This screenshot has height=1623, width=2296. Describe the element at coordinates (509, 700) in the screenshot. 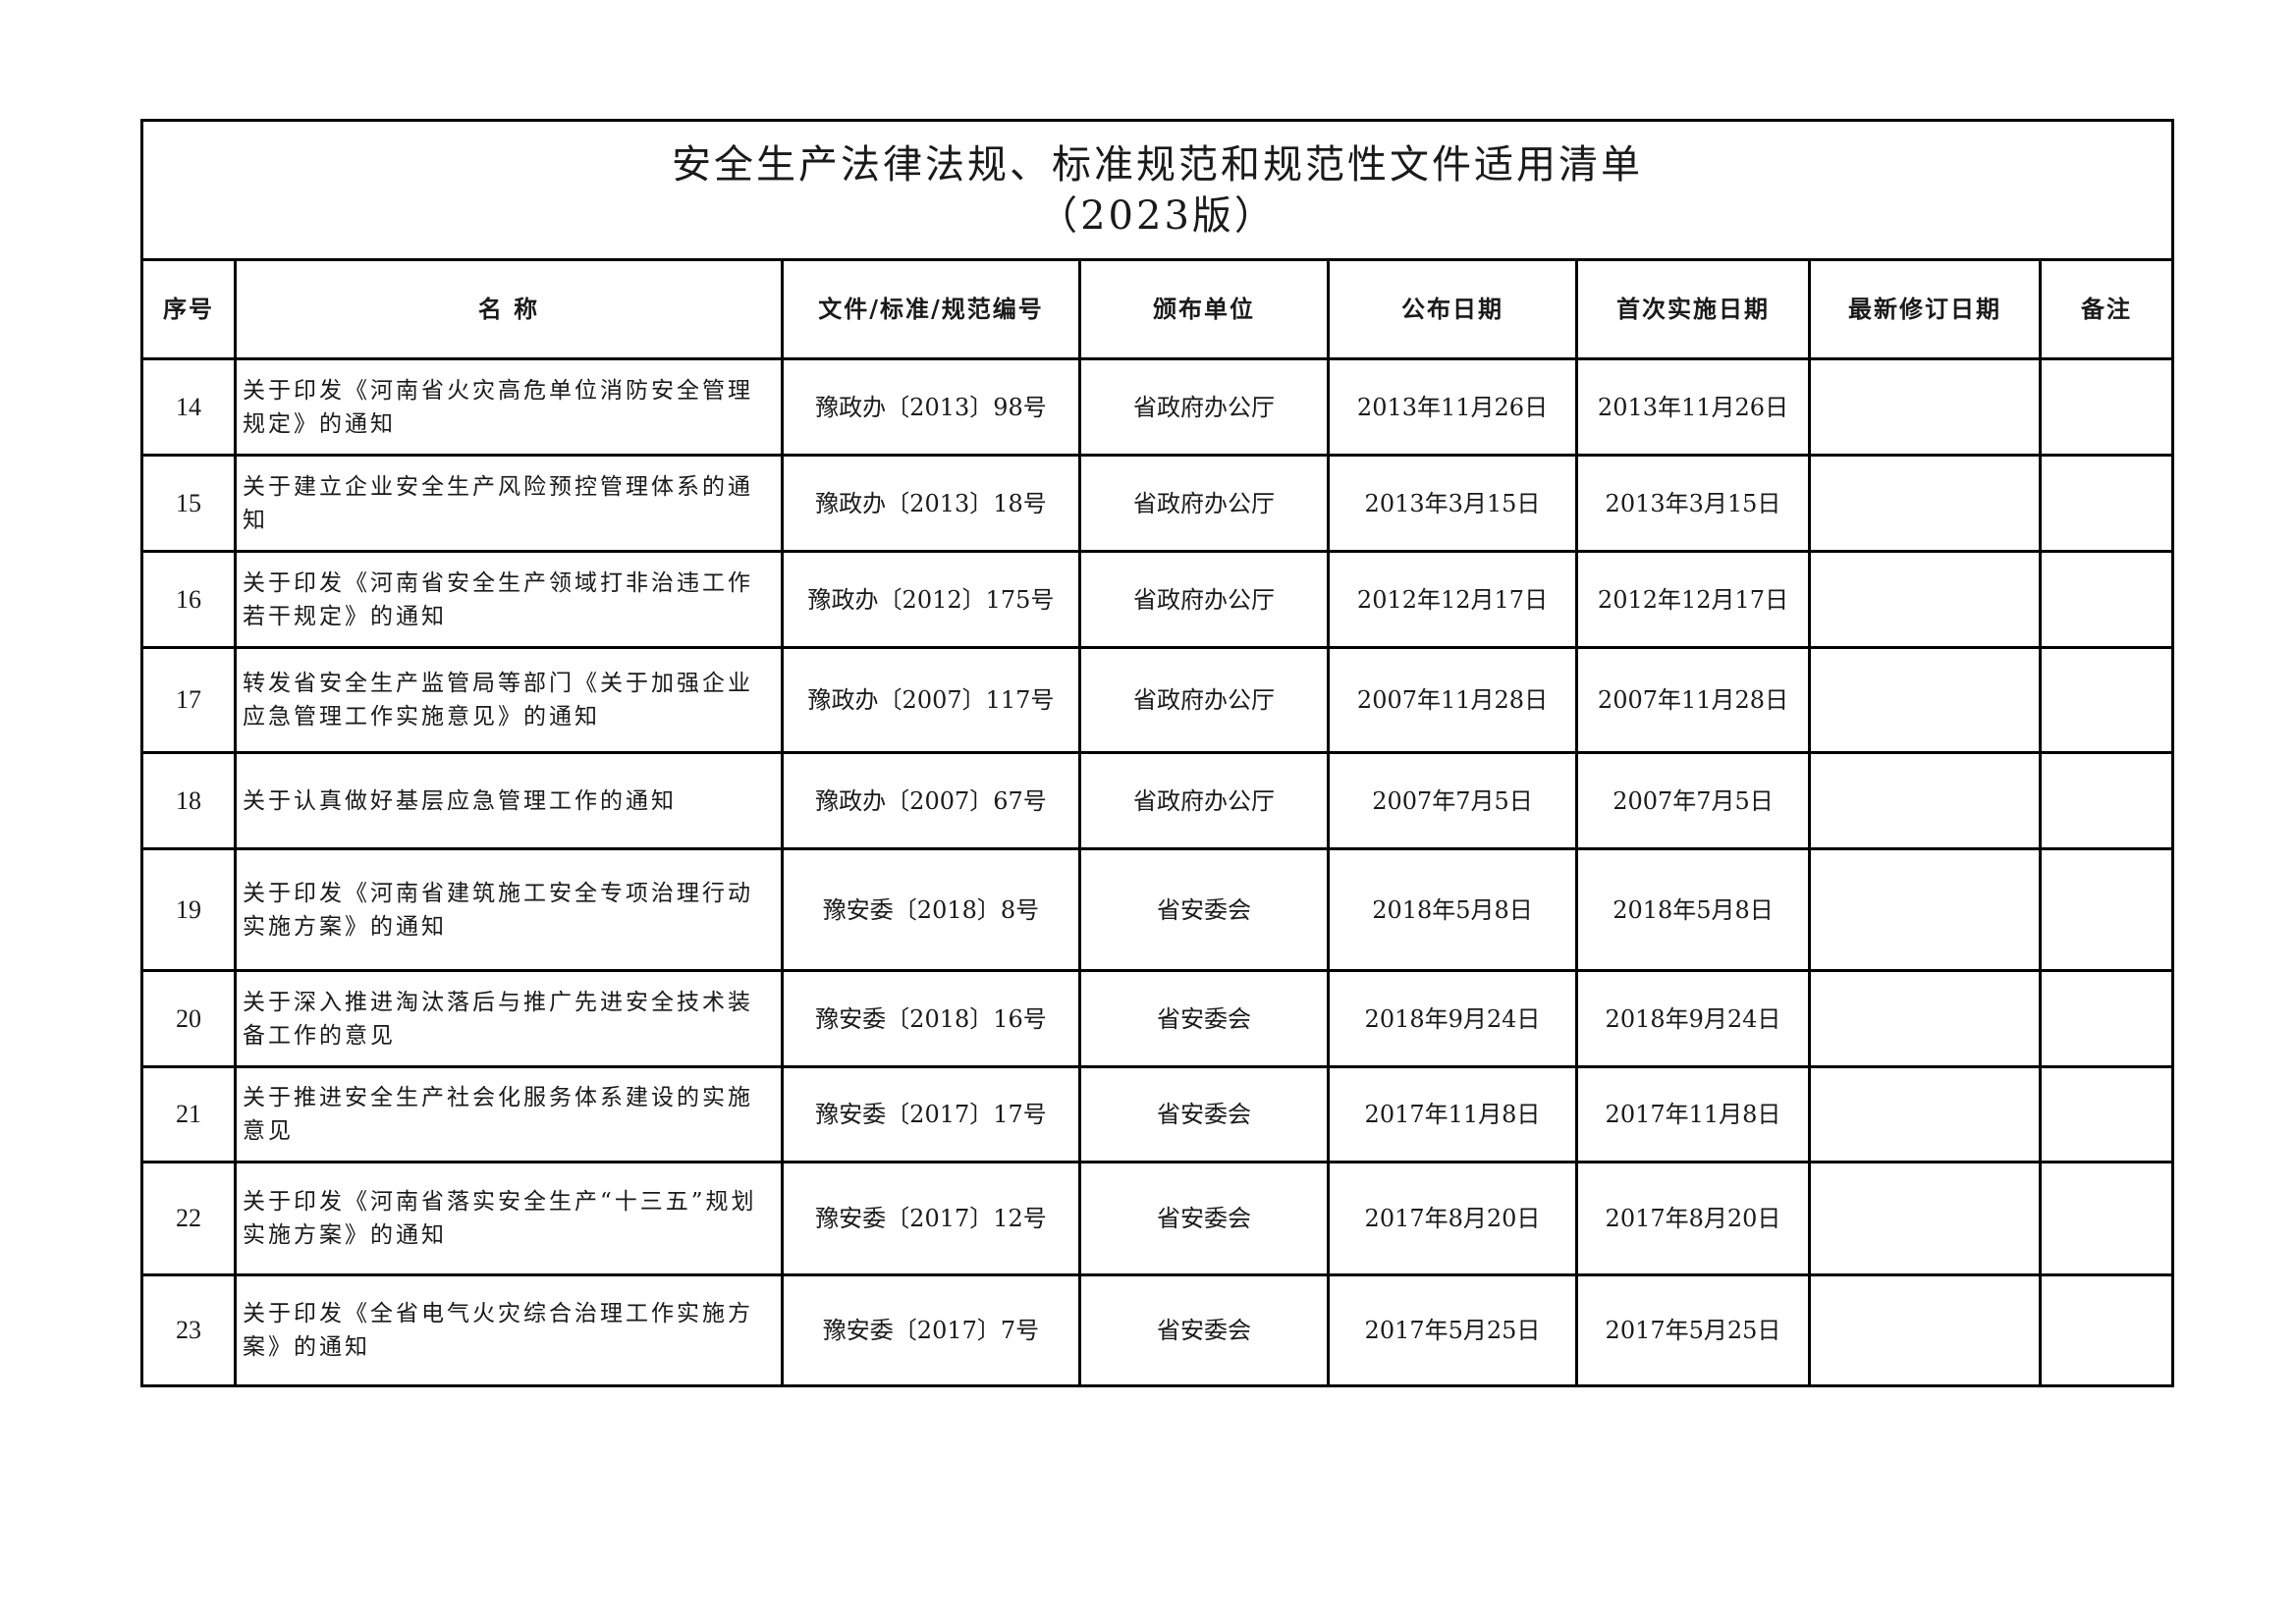

I see `cell-name: 转发省安全生产监管局等部门《关于加强企业应急管理工作实施意见》的通知` at that location.